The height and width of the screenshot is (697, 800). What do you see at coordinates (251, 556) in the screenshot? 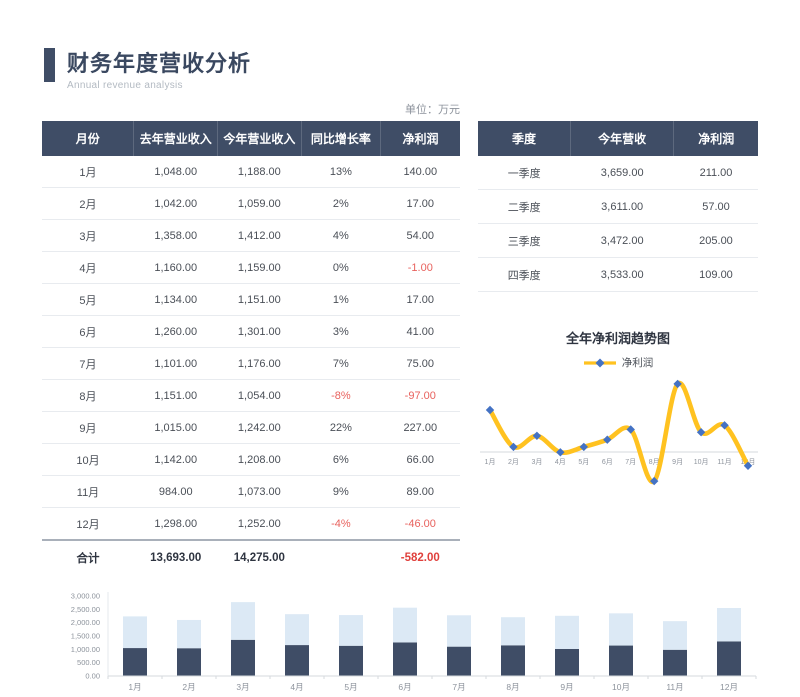
I see `total-row: 合计 13,693.00 14,275.00 -582.00` at bounding box center [251, 556].